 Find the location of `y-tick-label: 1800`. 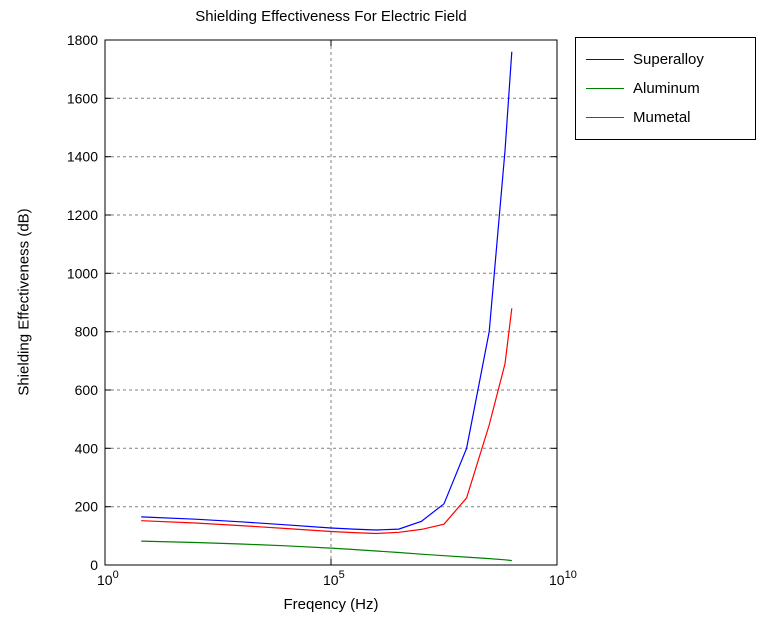

y-tick-label: 1800 is located at coordinates (82, 40).